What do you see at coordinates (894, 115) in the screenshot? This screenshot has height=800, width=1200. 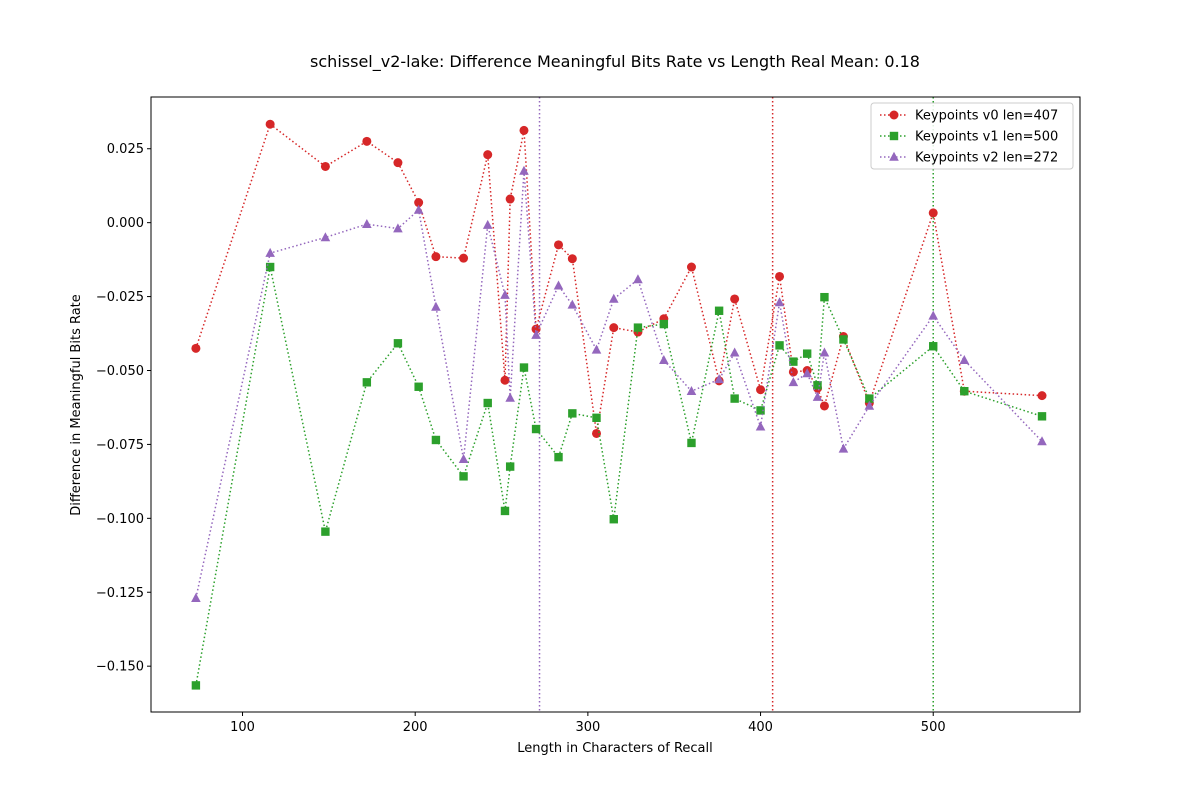 I see `legend-item-0-marker` at bounding box center [894, 115].